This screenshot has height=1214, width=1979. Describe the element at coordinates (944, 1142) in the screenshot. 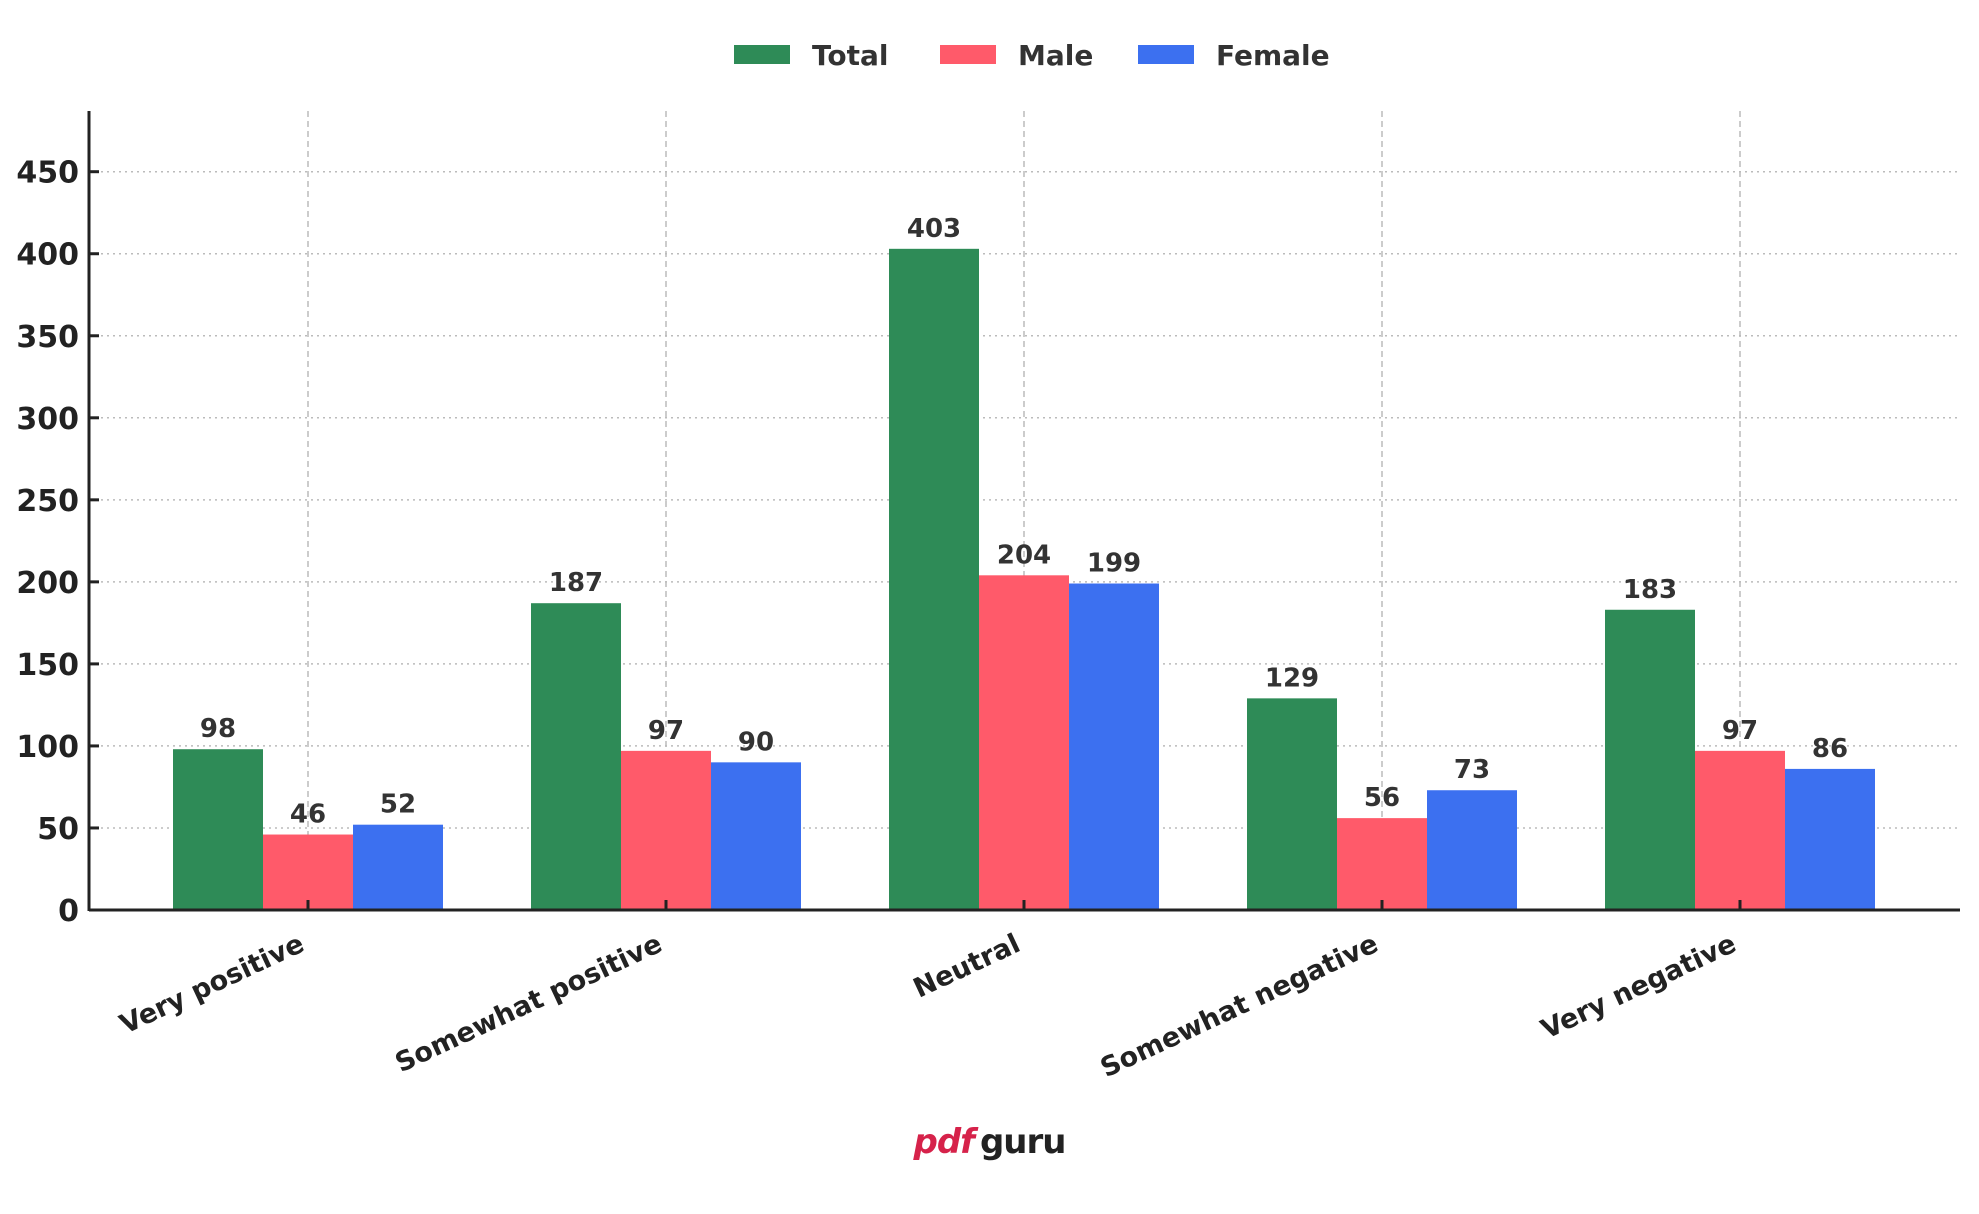

I see `watermark-pdf: pdf` at that location.